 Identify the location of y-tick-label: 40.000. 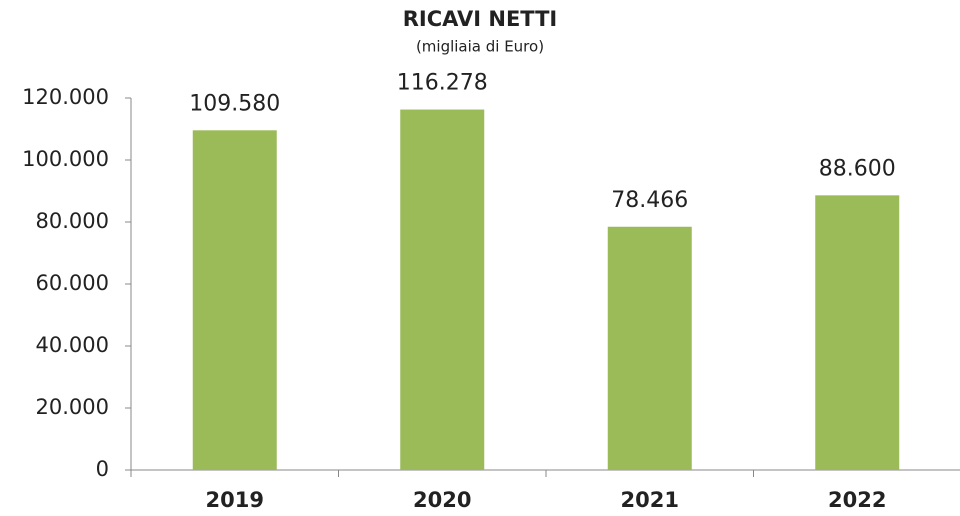
(72, 345).